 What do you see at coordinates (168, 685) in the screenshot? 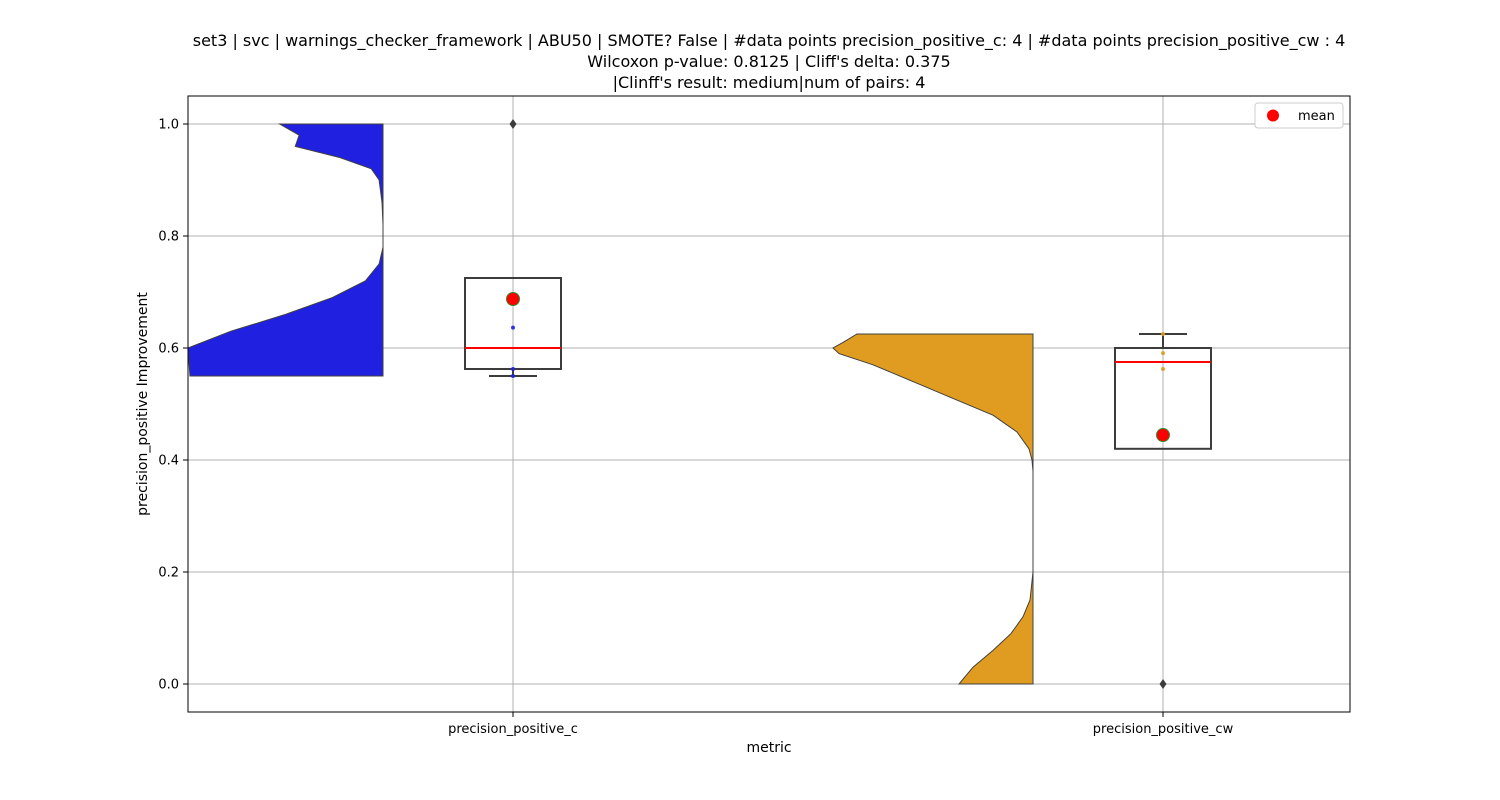
I see `y-tick-label: 0.0` at bounding box center [168, 685].